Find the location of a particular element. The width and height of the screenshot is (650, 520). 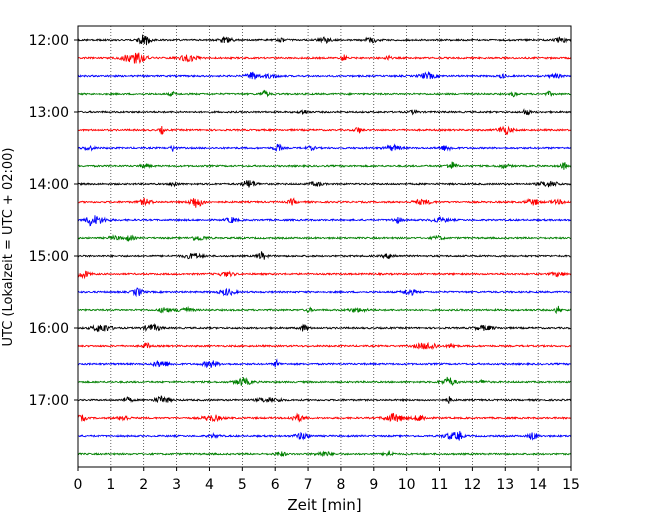

x-axis-ticks: 0 1 2 3 4 5 6 7 8 9 10 11 12 13 14 15 is located at coordinates (327, 480).